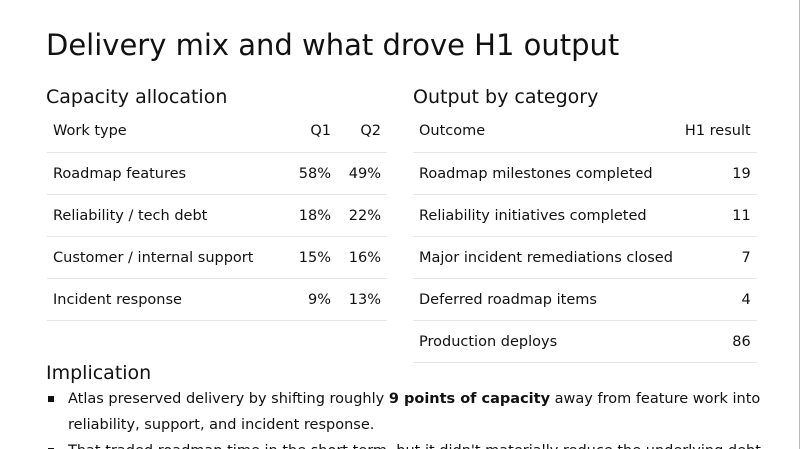 The height and width of the screenshot is (449, 800). What do you see at coordinates (717, 173) in the screenshot?
I see `table-cell: 19` at bounding box center [717, 173].